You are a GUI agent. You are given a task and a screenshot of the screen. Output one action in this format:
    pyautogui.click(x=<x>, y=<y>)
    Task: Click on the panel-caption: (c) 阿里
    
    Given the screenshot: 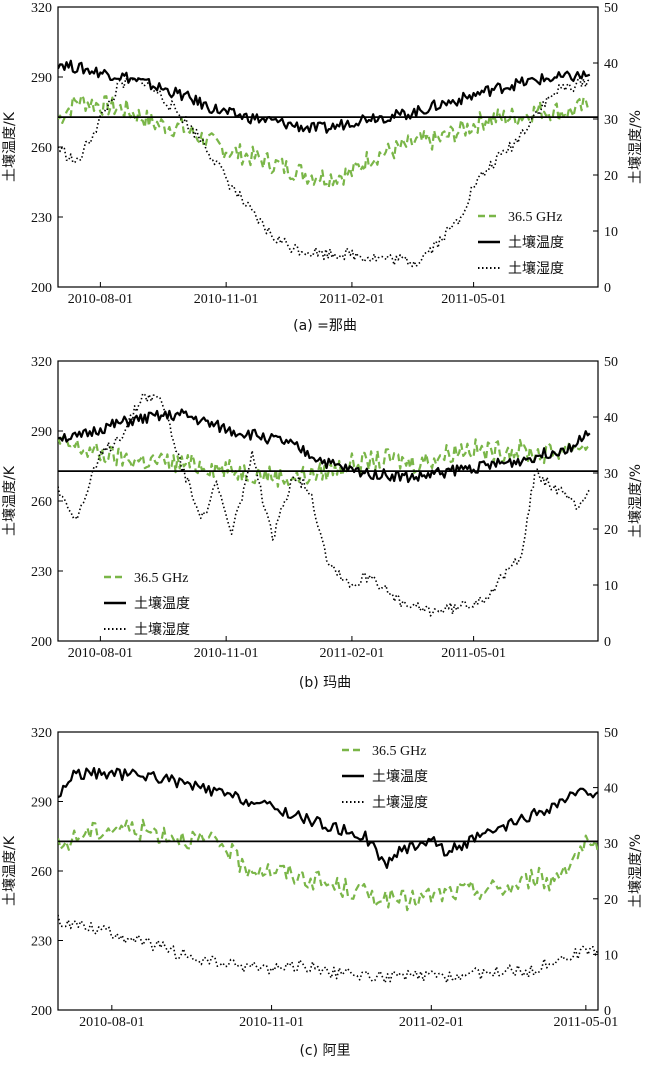 What is the action you would take?
    pyautogui.click(x=324, y=1051)
    